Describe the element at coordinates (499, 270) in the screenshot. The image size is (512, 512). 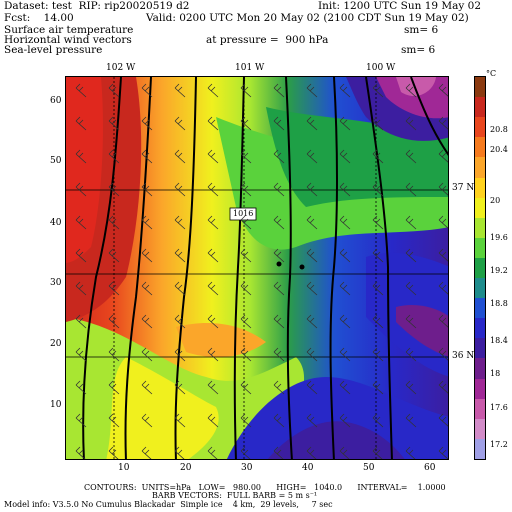
I see `colorbar-label: 19.2` at that location.